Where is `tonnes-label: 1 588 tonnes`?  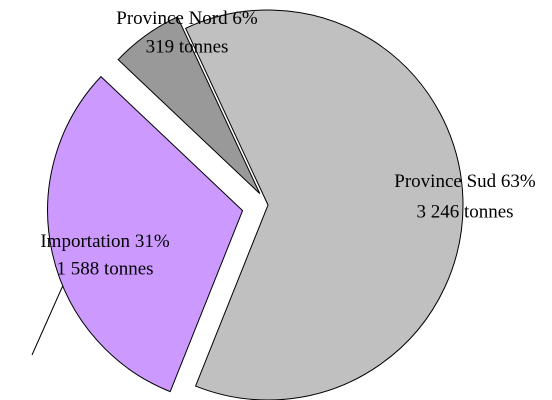 tonnes-label: 1 588 tonnes is located at coordinates (104, 268).